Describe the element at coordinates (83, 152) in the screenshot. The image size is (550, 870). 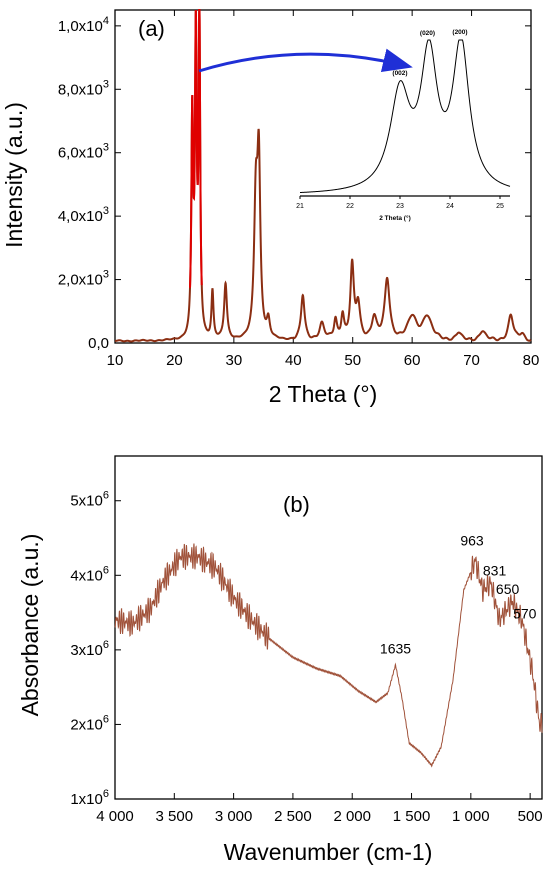
I see `xrd-y-tick-label: 6,0x10³` at that location.